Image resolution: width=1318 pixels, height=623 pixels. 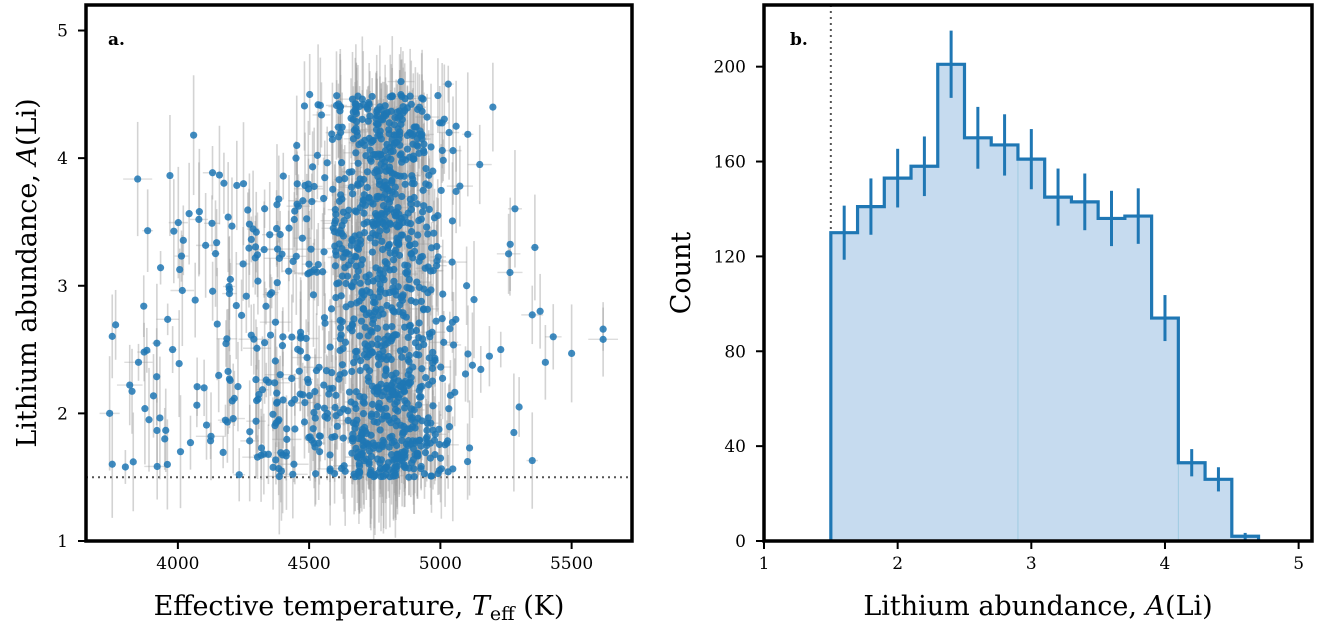 I want to click on x-tick-label: 5000, so click(x=440, y=564).